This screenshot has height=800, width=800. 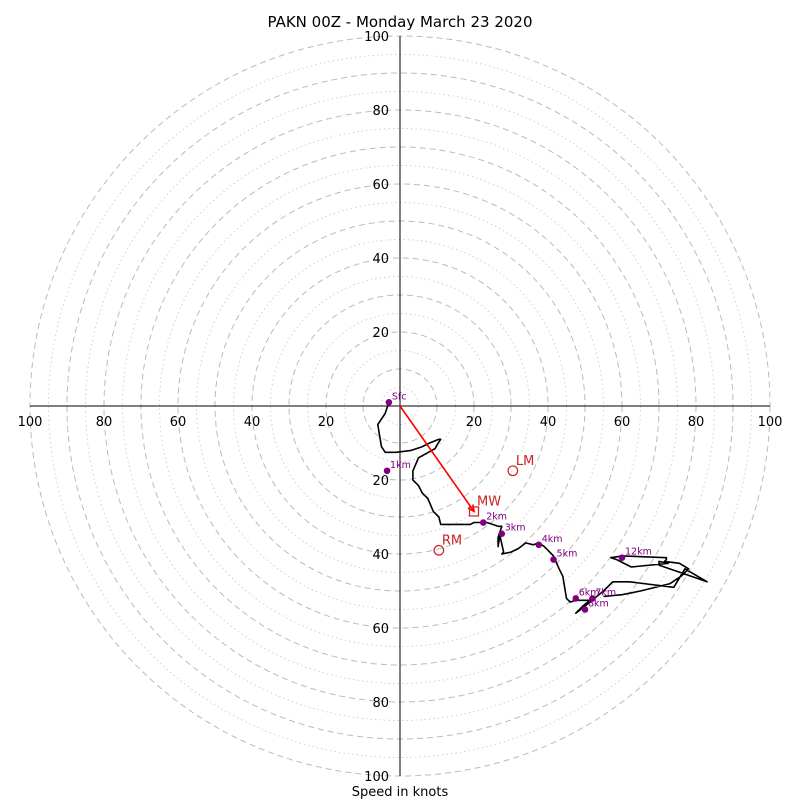 I want to click on height-marker-7km, so click(x=592, y=598).